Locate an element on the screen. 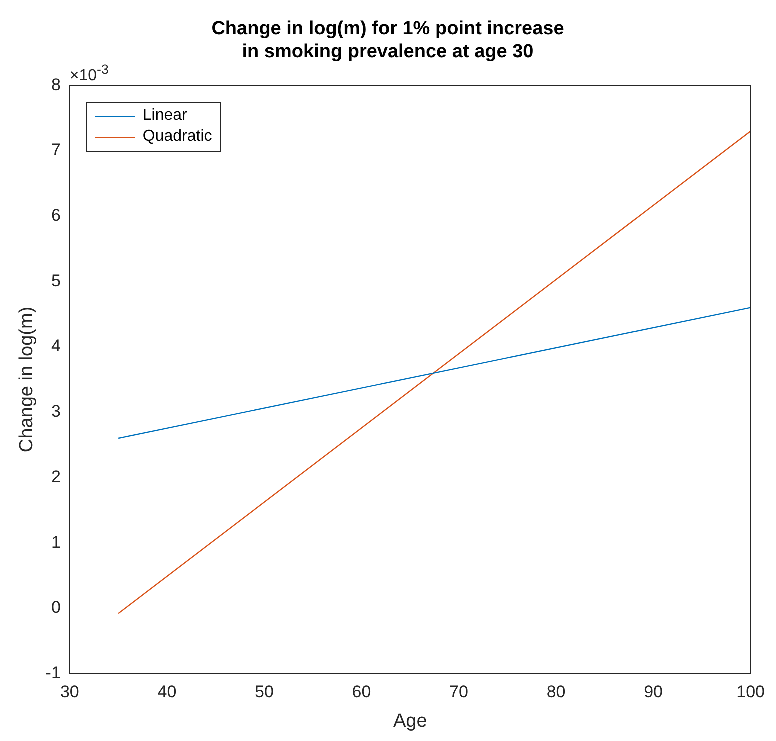 Image resolution: width=776 pixels, height=741 pixels. legend-label: Linear is located at coordinates (165, 116).